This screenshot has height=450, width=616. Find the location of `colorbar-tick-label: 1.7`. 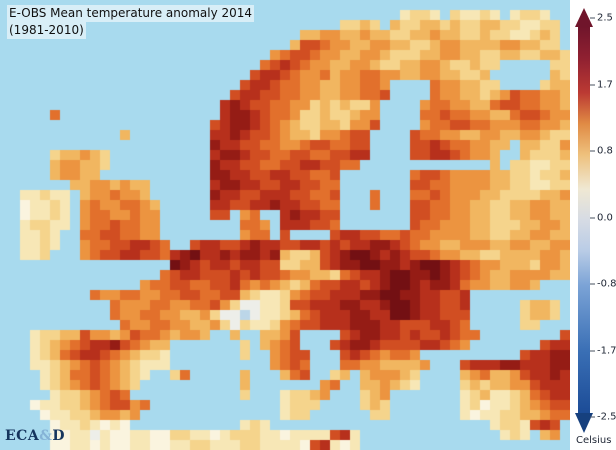

colorbar-tick-label: 1.7 is located at coordinates (605, 84).